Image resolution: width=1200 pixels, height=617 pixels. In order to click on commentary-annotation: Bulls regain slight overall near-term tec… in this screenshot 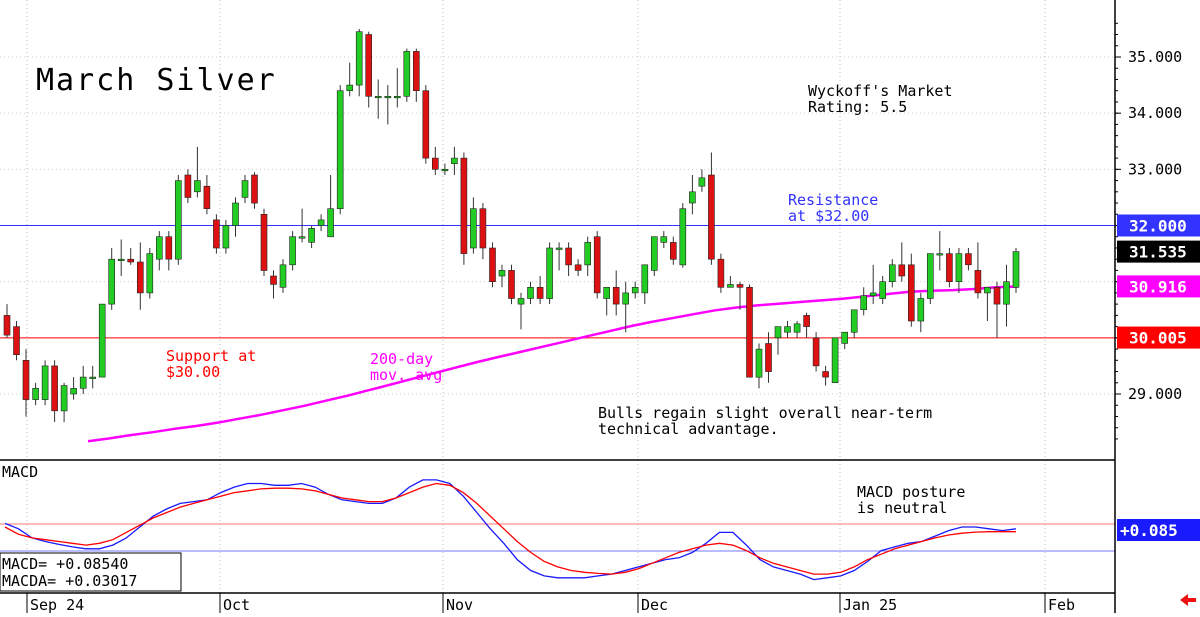, I will do `click(765, 421)`.